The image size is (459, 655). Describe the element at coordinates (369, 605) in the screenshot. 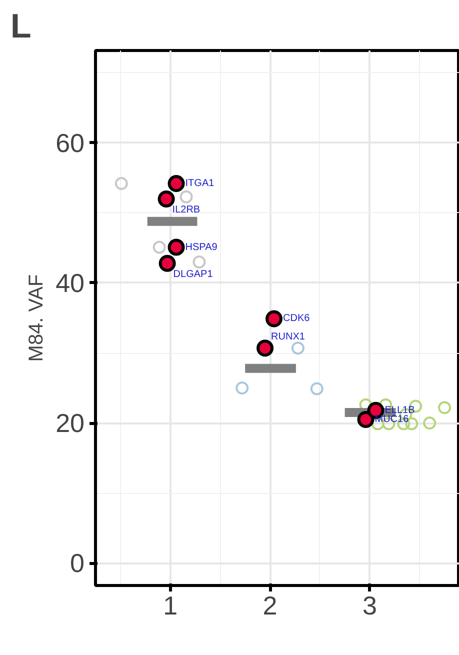

I see `x-tick-label: 3` at that location.